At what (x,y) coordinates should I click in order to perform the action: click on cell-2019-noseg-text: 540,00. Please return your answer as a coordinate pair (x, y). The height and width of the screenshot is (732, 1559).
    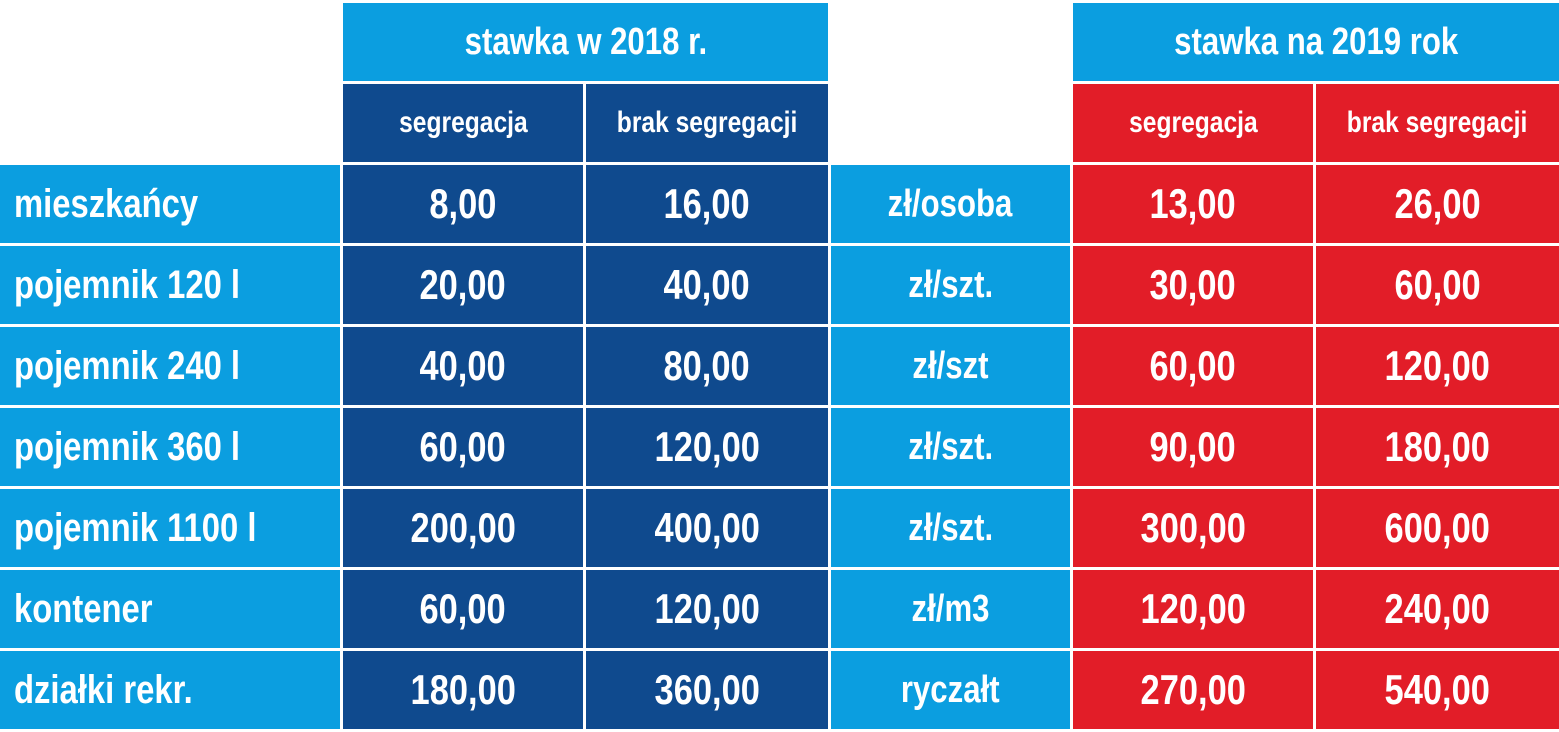
    Looking at the image, I should click on (1437, 689).